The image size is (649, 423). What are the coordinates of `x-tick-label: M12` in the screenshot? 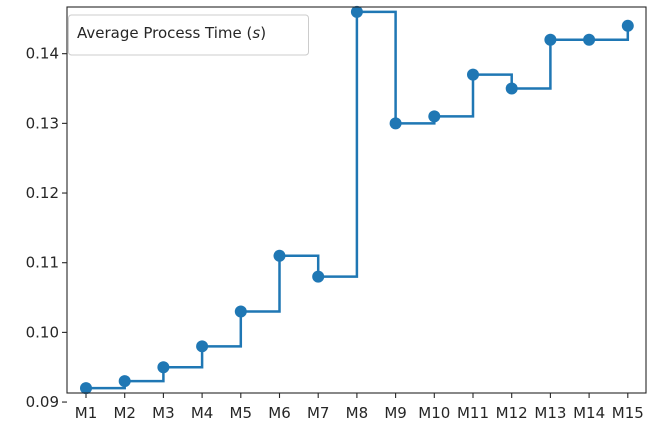 It's located at (512, 413).